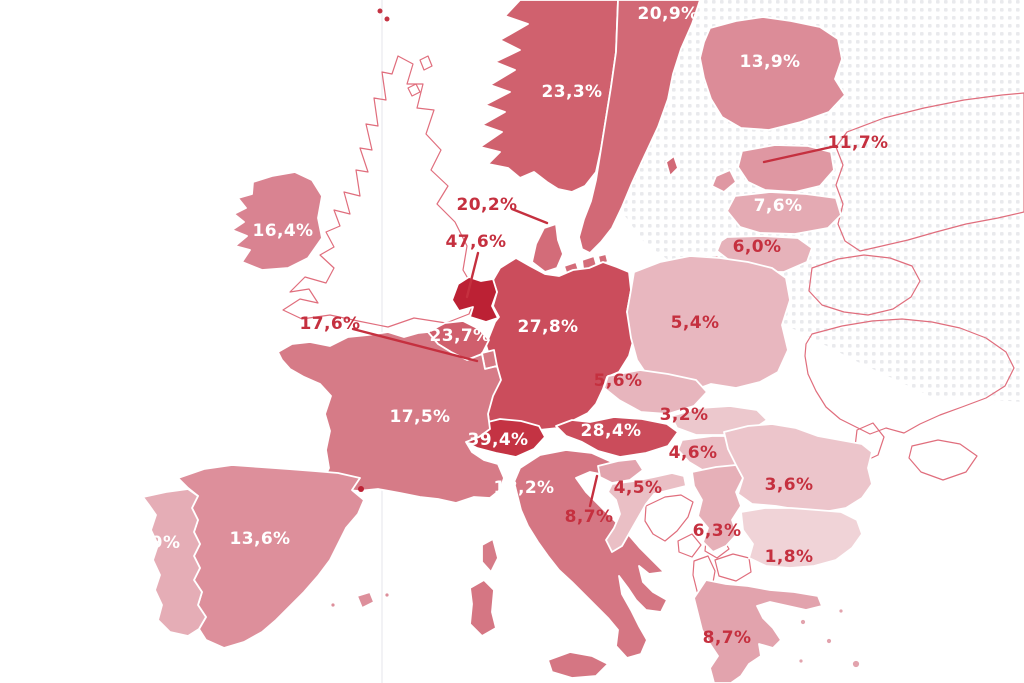 This screenshot has width=1024, height=683. What do you see at coordinates (639, 127) in the screenshot?
I see `country-sweden` at bounding box center [639, 127].